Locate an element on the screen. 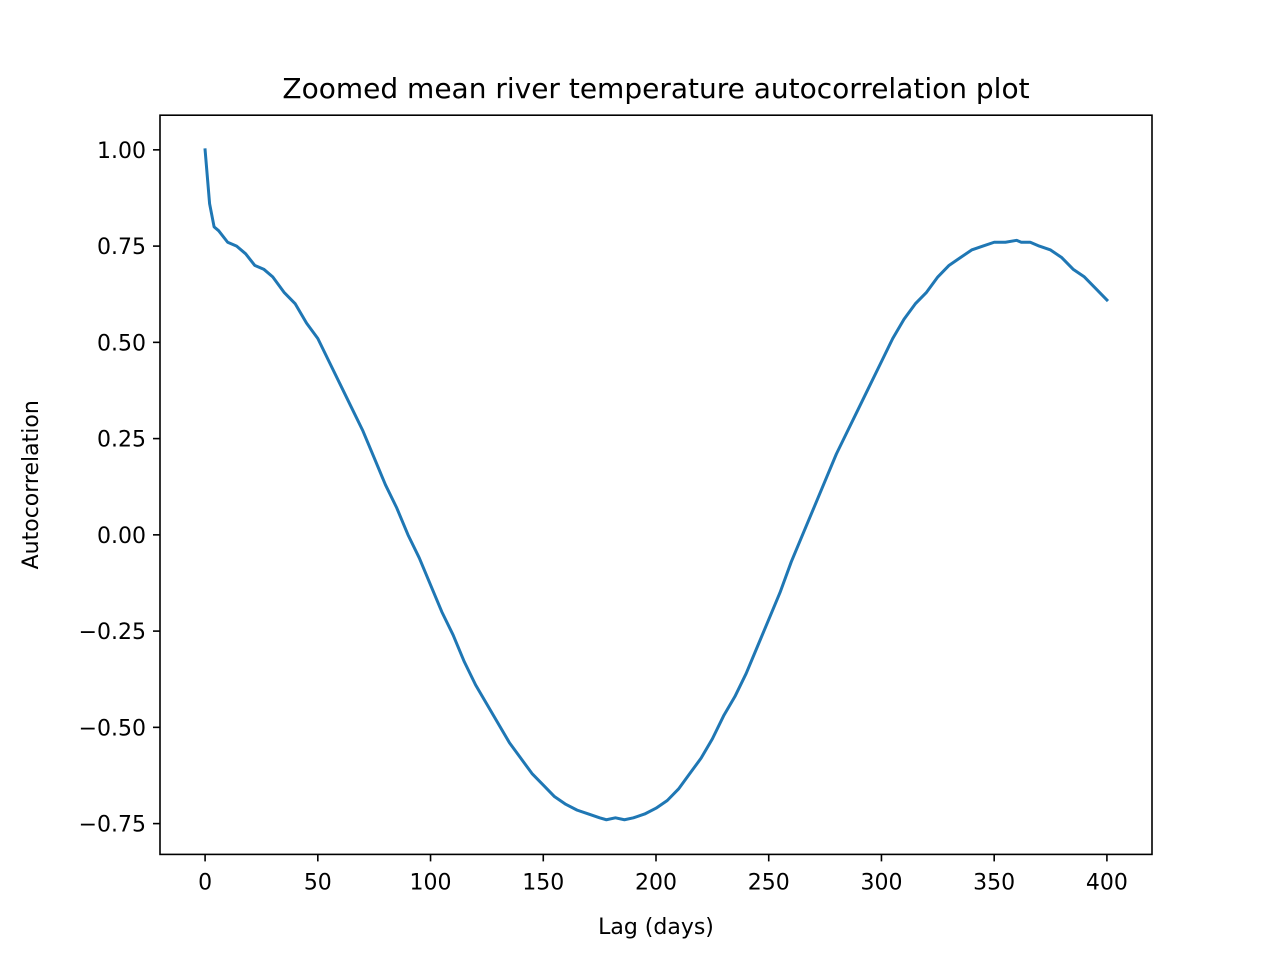 This screenshot has width=1280, height=960. y-tick-label: 0.50 is located at coordinates (121, 343).